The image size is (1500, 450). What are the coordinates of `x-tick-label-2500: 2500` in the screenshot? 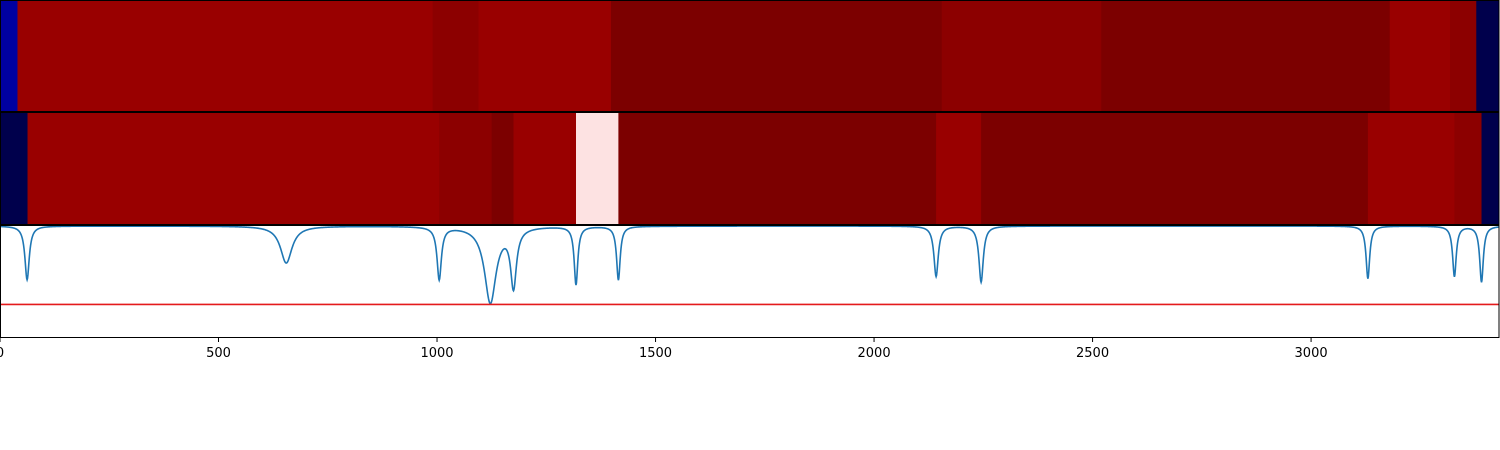 It's located at (1092, 353).